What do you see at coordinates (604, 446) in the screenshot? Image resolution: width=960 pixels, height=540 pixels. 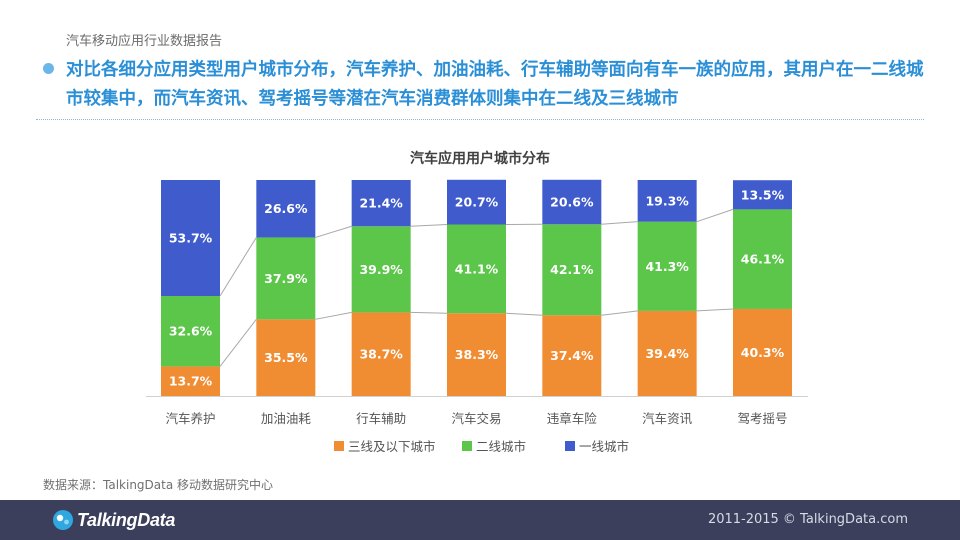 I see `legend-label: 一线城市` at bounding box center [604, 446].